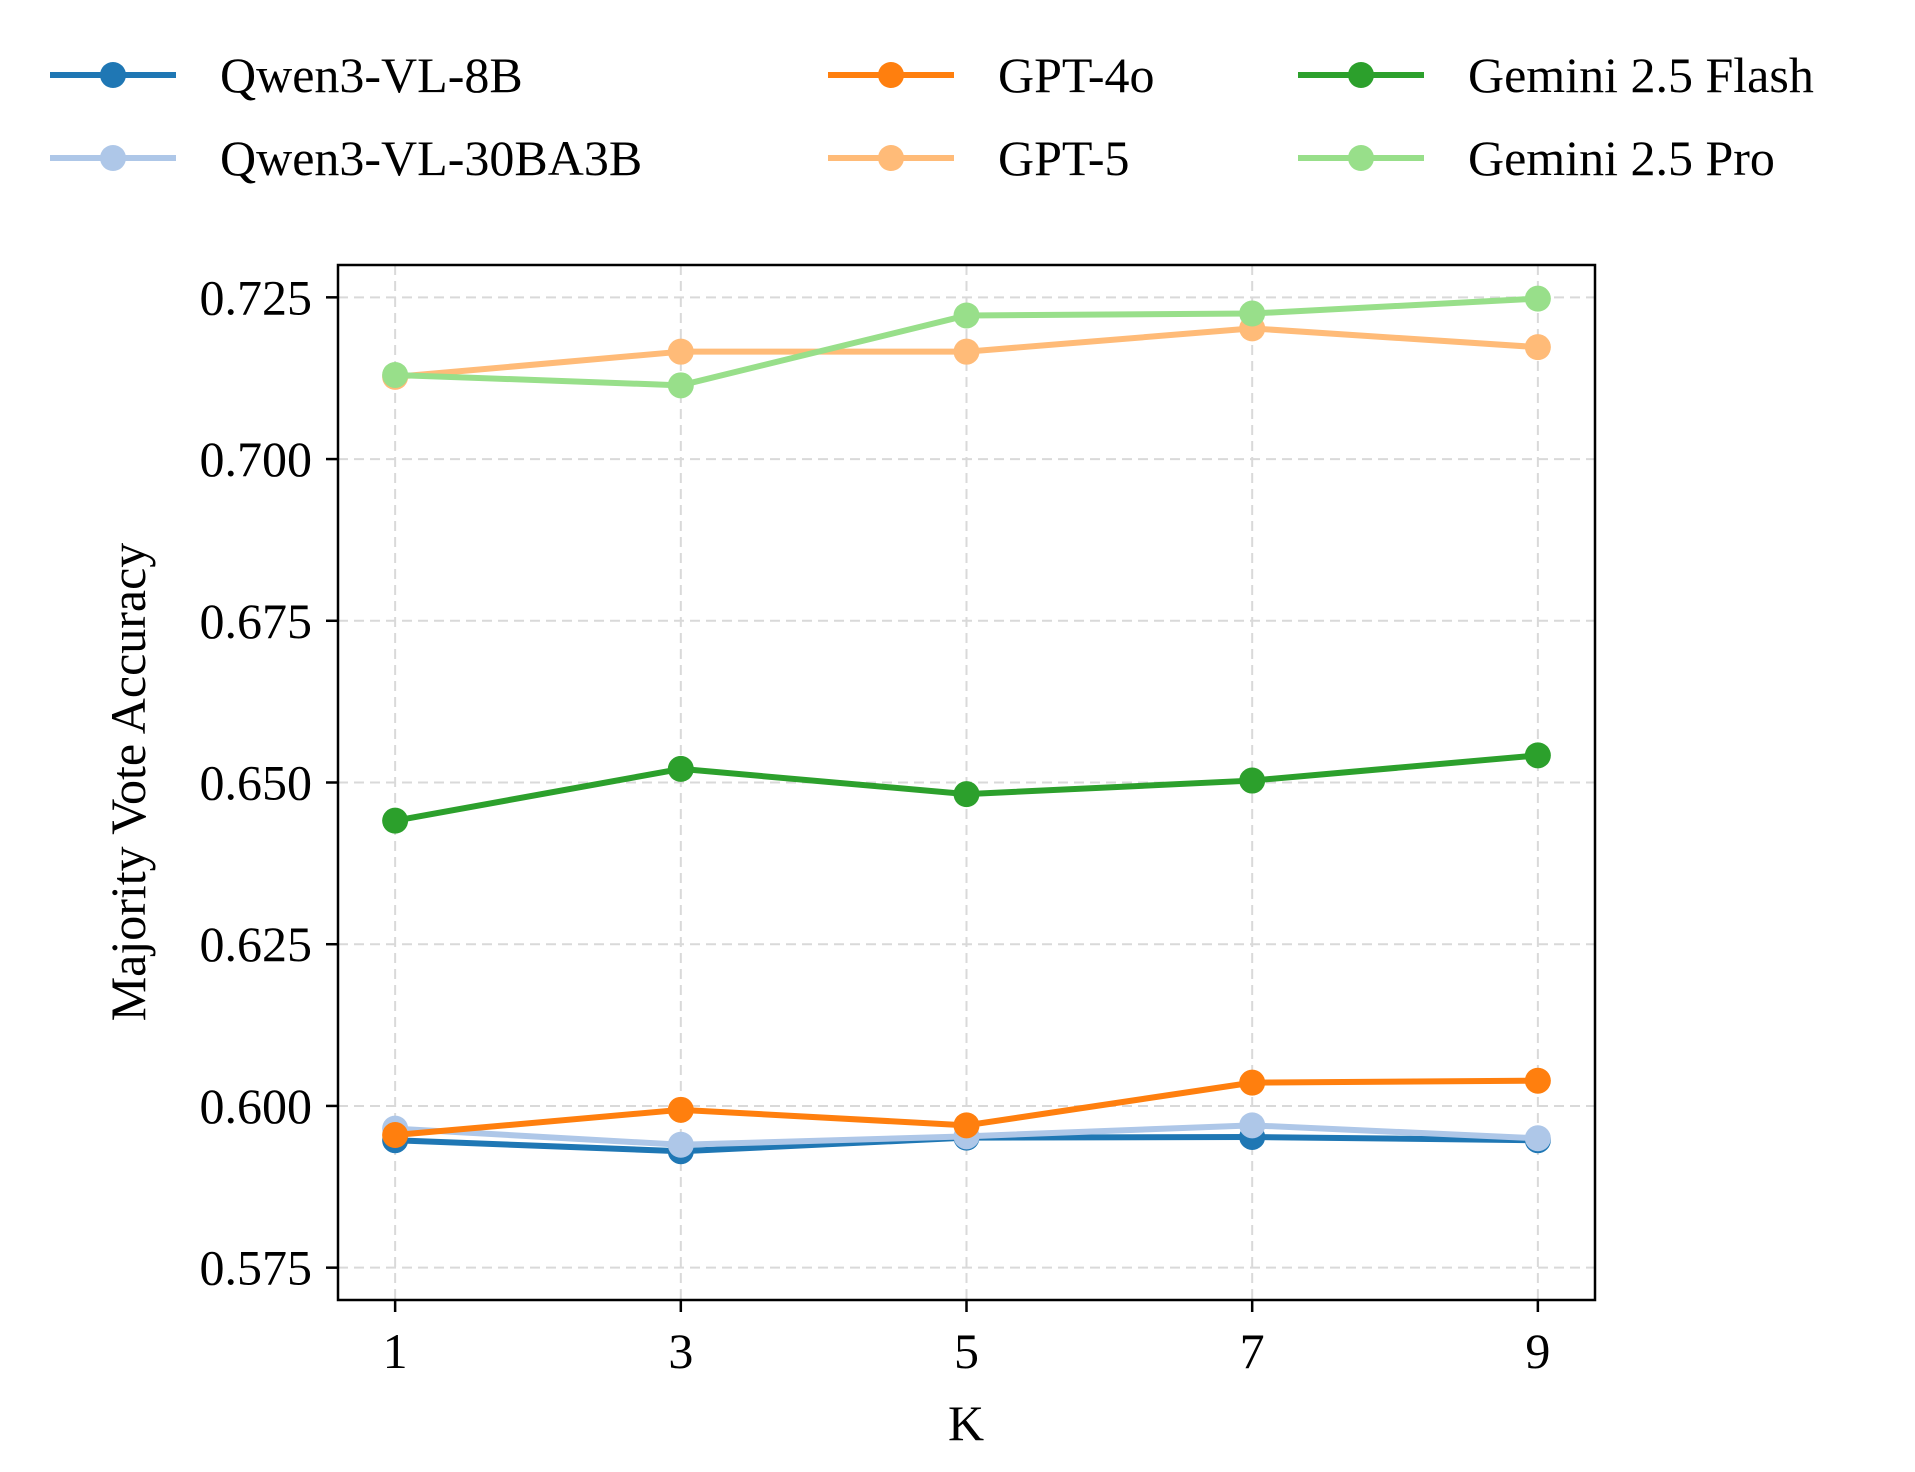 The width and height of the screenshot is (1915, 1472). What do you see at coordinates (680, 1351) in the screenshot?
I see `x-tick-label: 3` at bounding box center [680, 1351].